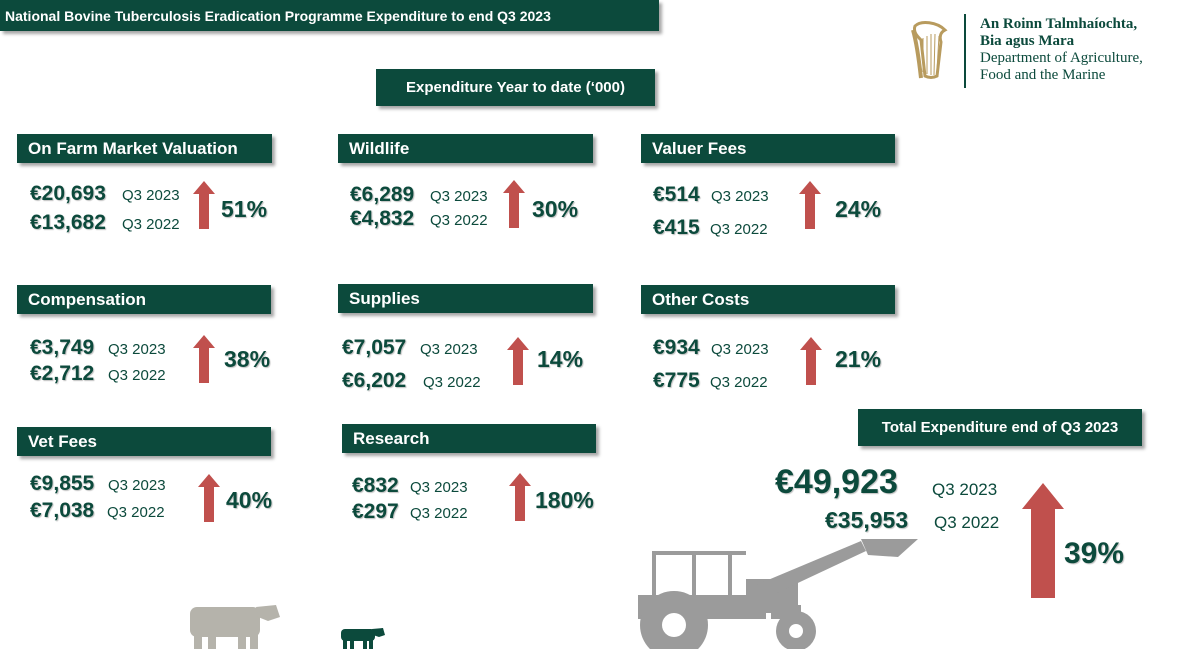  Describe the element at coordinates (144, 441) in the screenshot. I see `category-header-vet-fees: Vet Fees` at that location.